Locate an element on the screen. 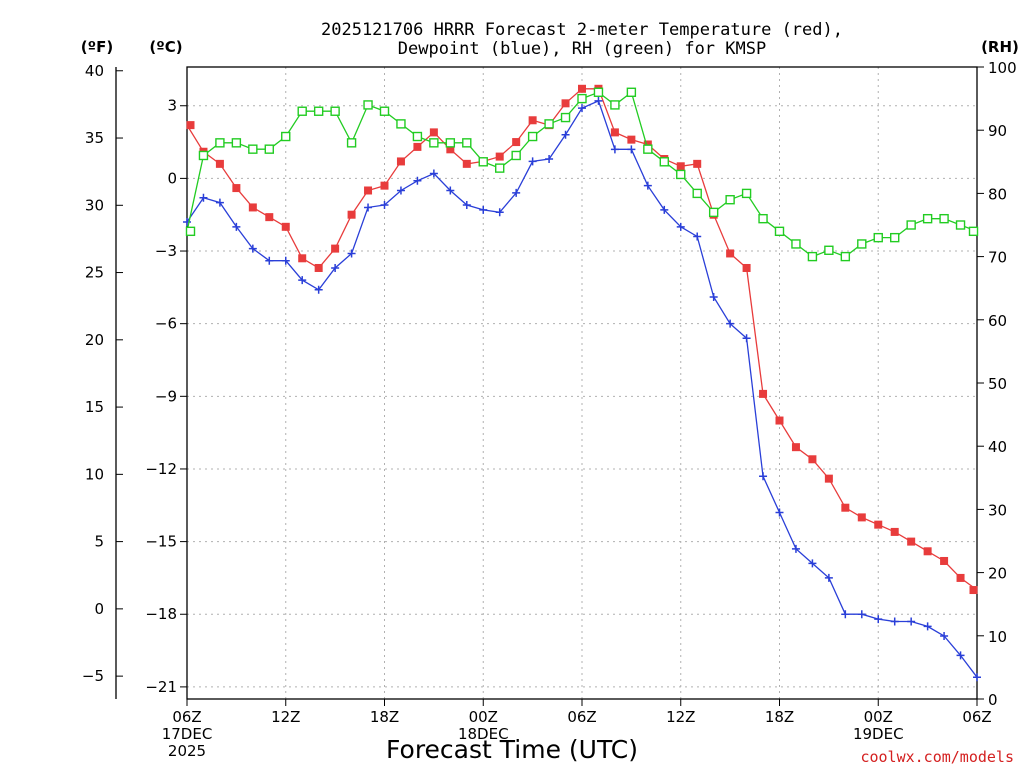  fahrenheit-tick-label: 35 is located at coordinates (94, 138).